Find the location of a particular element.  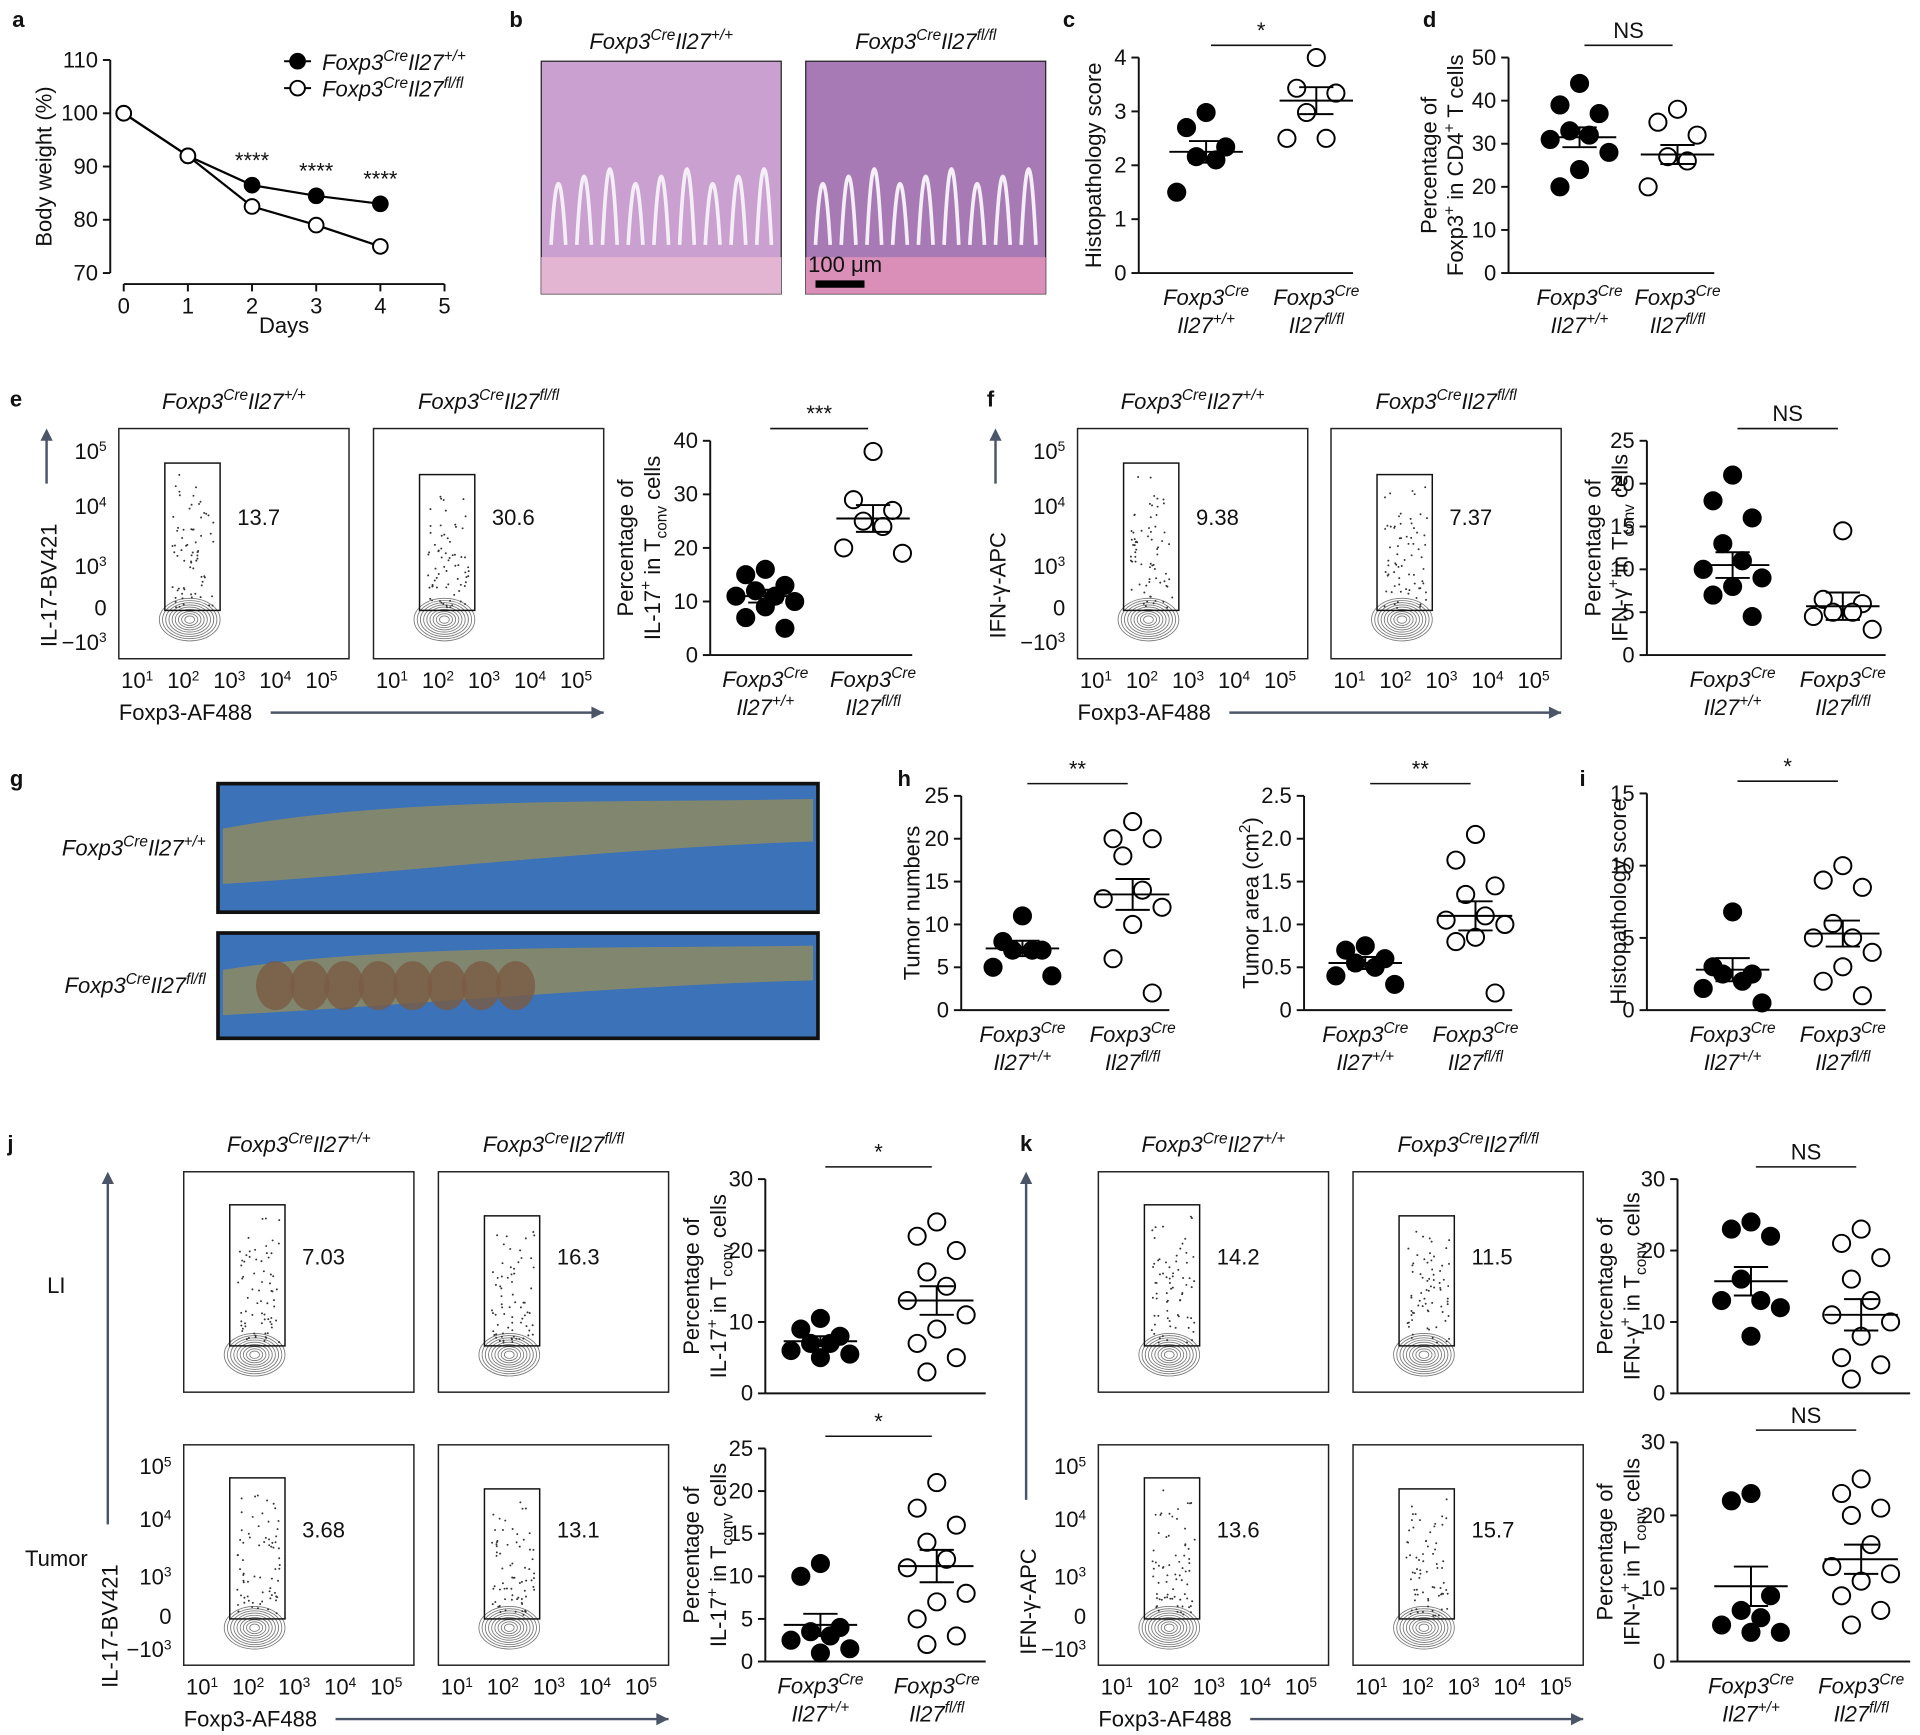

x-category-label: Il27+/+ is located at coordinates (821, 1713).